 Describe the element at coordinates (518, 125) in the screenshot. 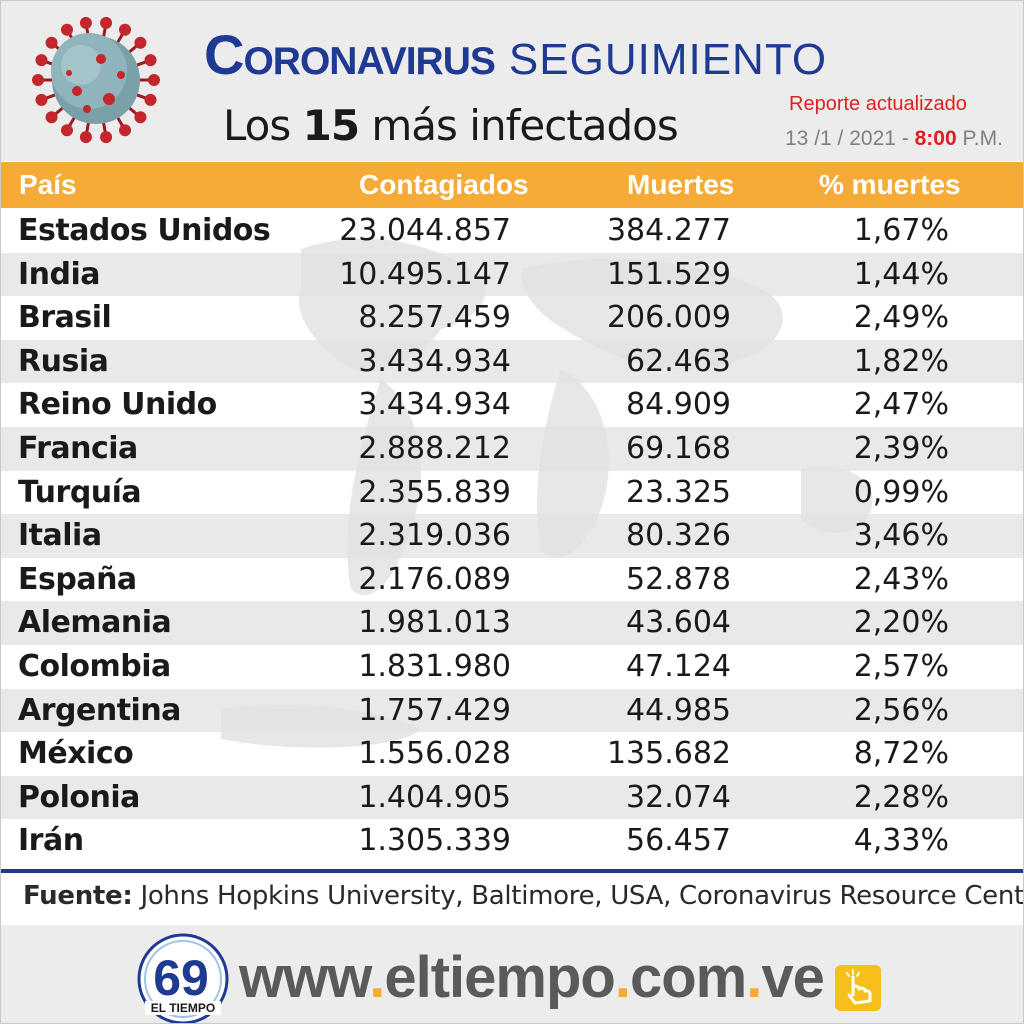

I see `subtitle-post: más infectados` at that location.